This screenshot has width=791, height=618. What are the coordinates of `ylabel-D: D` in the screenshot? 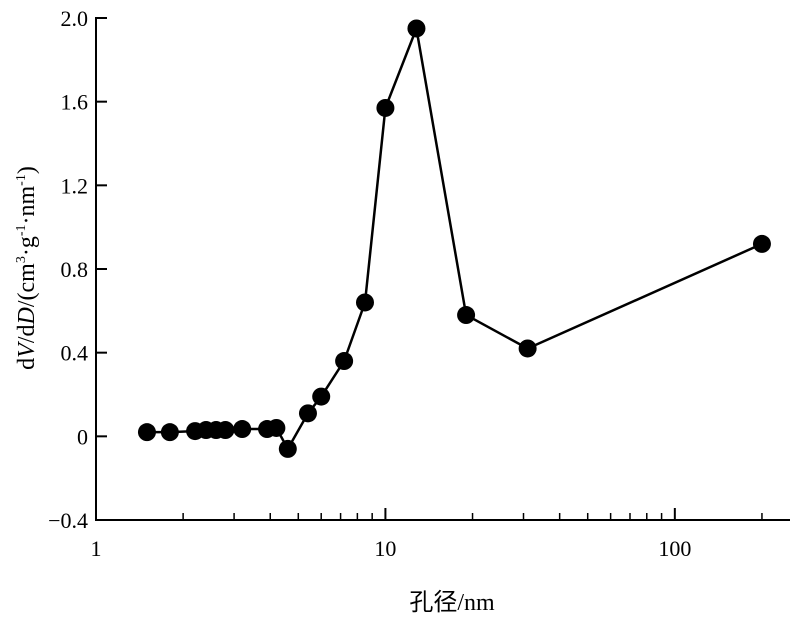 It's located at (27, 316).